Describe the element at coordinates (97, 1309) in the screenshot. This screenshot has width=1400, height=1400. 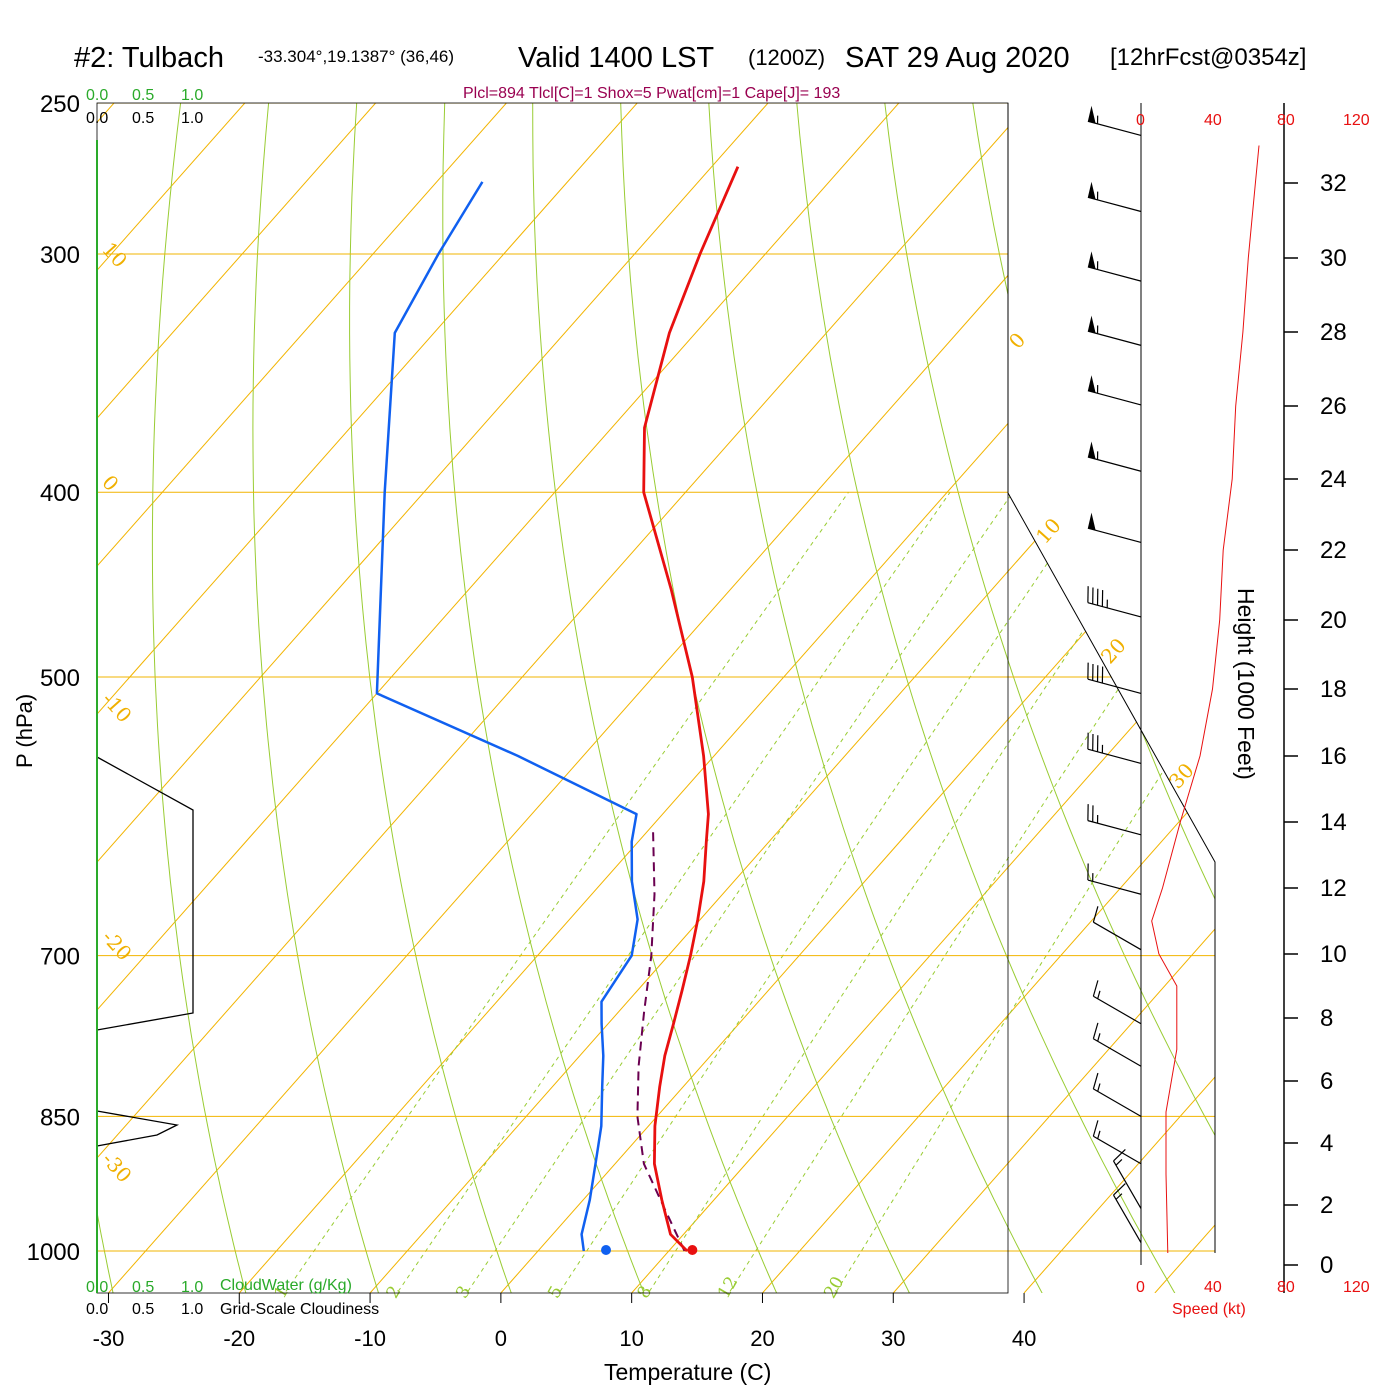
I see `cloudiness-tick: 0.0` at that location.